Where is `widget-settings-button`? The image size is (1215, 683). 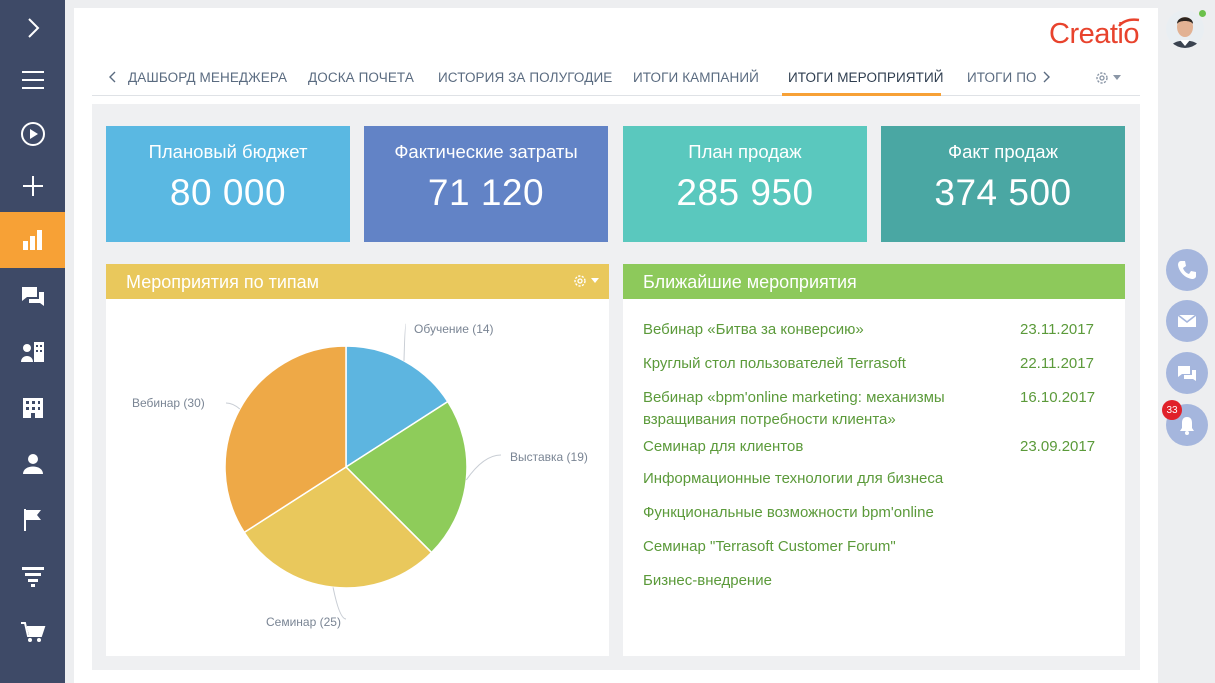
widget-settings-button is located at coordinates (585, 281).